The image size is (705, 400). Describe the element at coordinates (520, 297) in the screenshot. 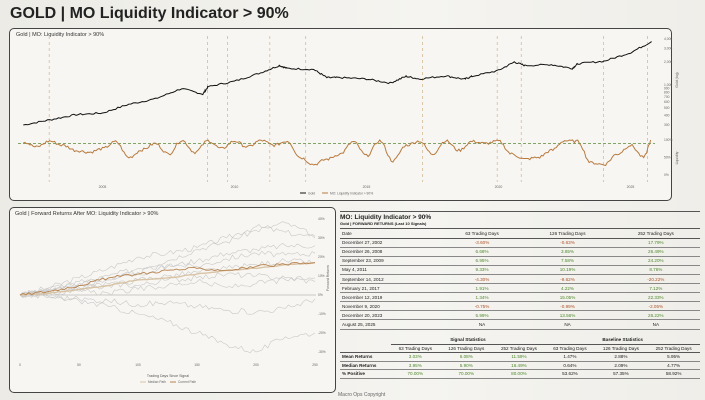

I see `table-row: December 12, 2019 1.34% 15.05% 22.33%` at that location.